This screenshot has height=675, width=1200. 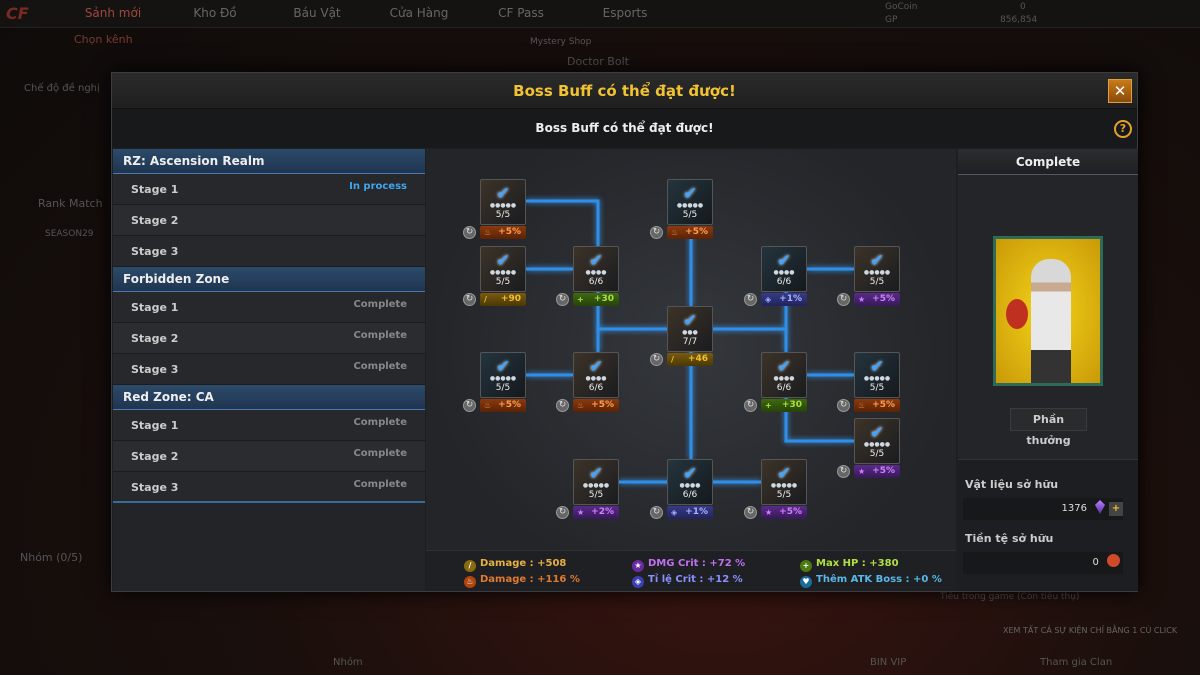 What do you see at coordinates (690, 359) in the screenshot?
I see `buff-badge: / +46` at bounding box center [690, 359].